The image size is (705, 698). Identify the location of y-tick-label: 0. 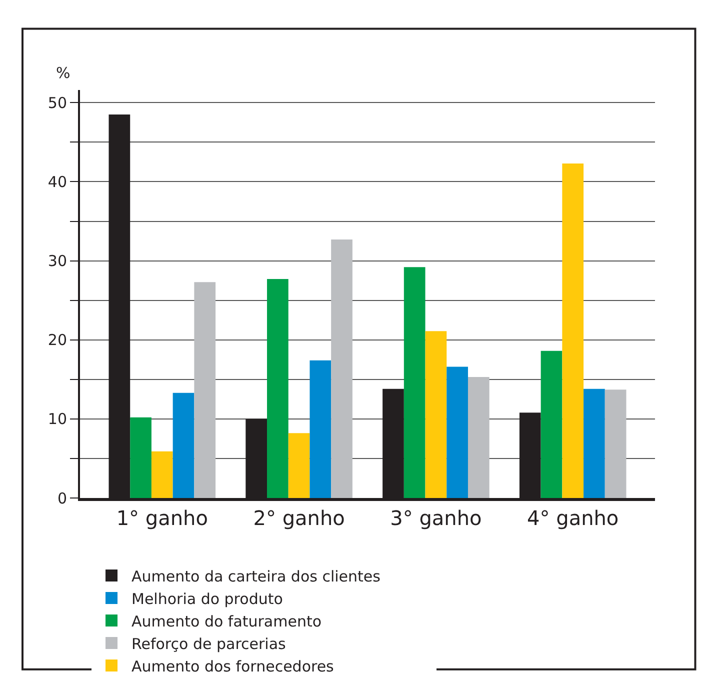
(62, 498).